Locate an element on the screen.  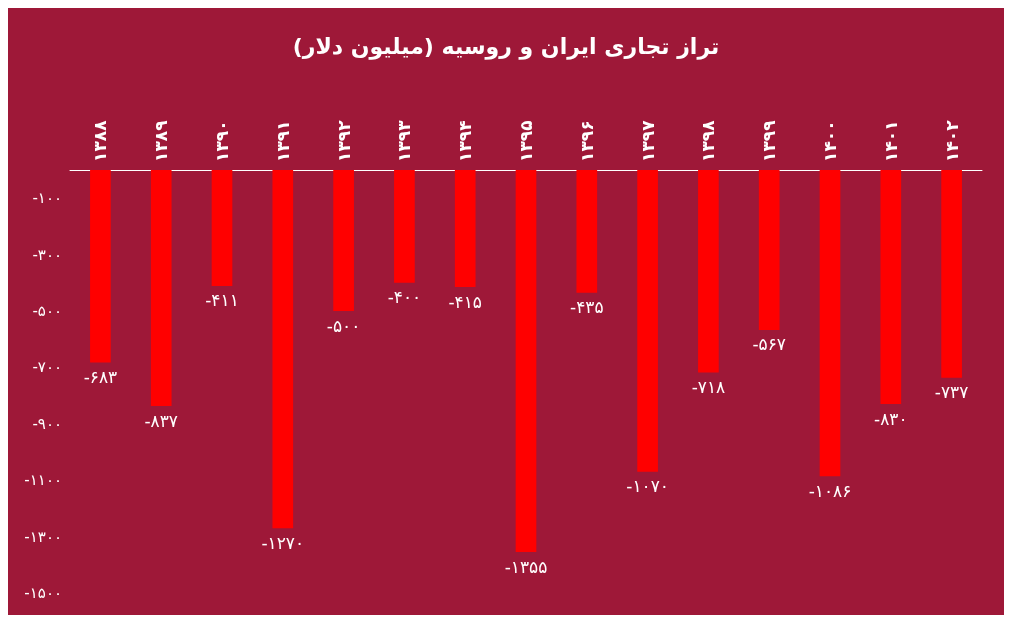
data-label: -۸۳۰ is located at coordinates (891, 418).